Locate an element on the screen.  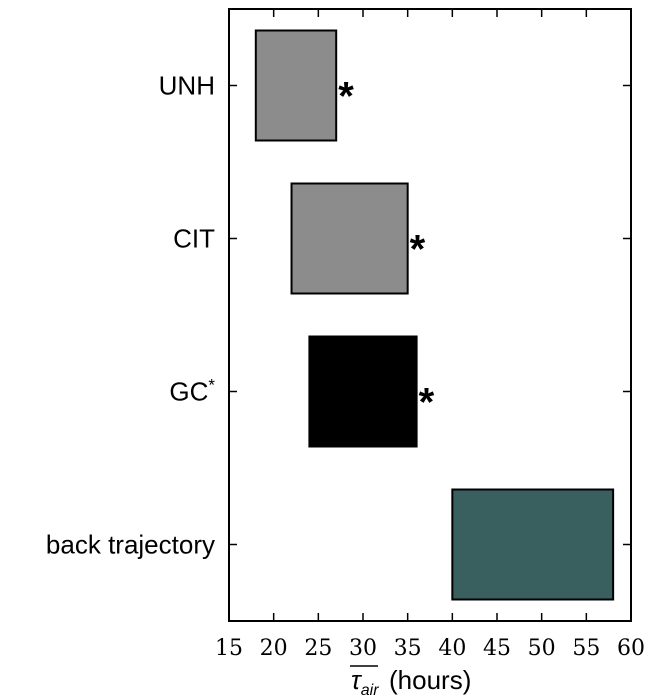
x-tick-label-60: 60 is located at coordinates (631, 648).